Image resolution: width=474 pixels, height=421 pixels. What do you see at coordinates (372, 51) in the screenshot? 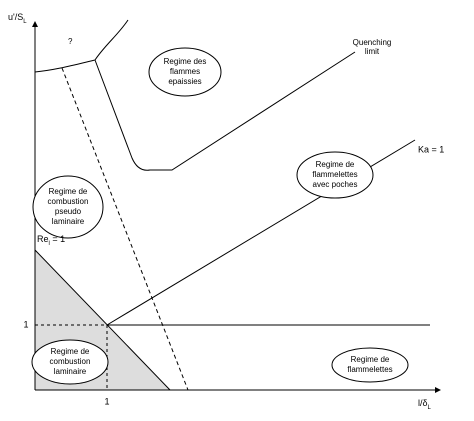
I see `quenching-2: limit` at bounding box center [372, 51].